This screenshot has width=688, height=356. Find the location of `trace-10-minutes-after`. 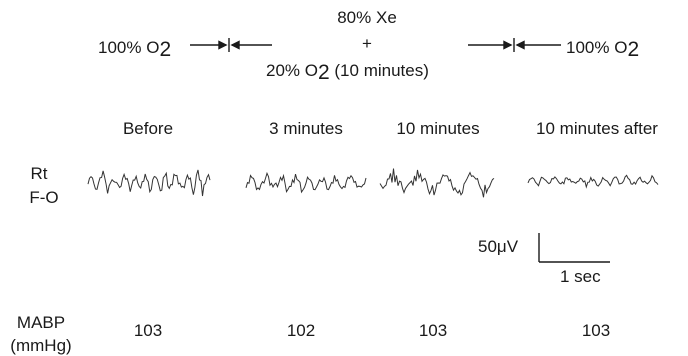

trace-10-minutes-after is located at coordinates (593, 181).